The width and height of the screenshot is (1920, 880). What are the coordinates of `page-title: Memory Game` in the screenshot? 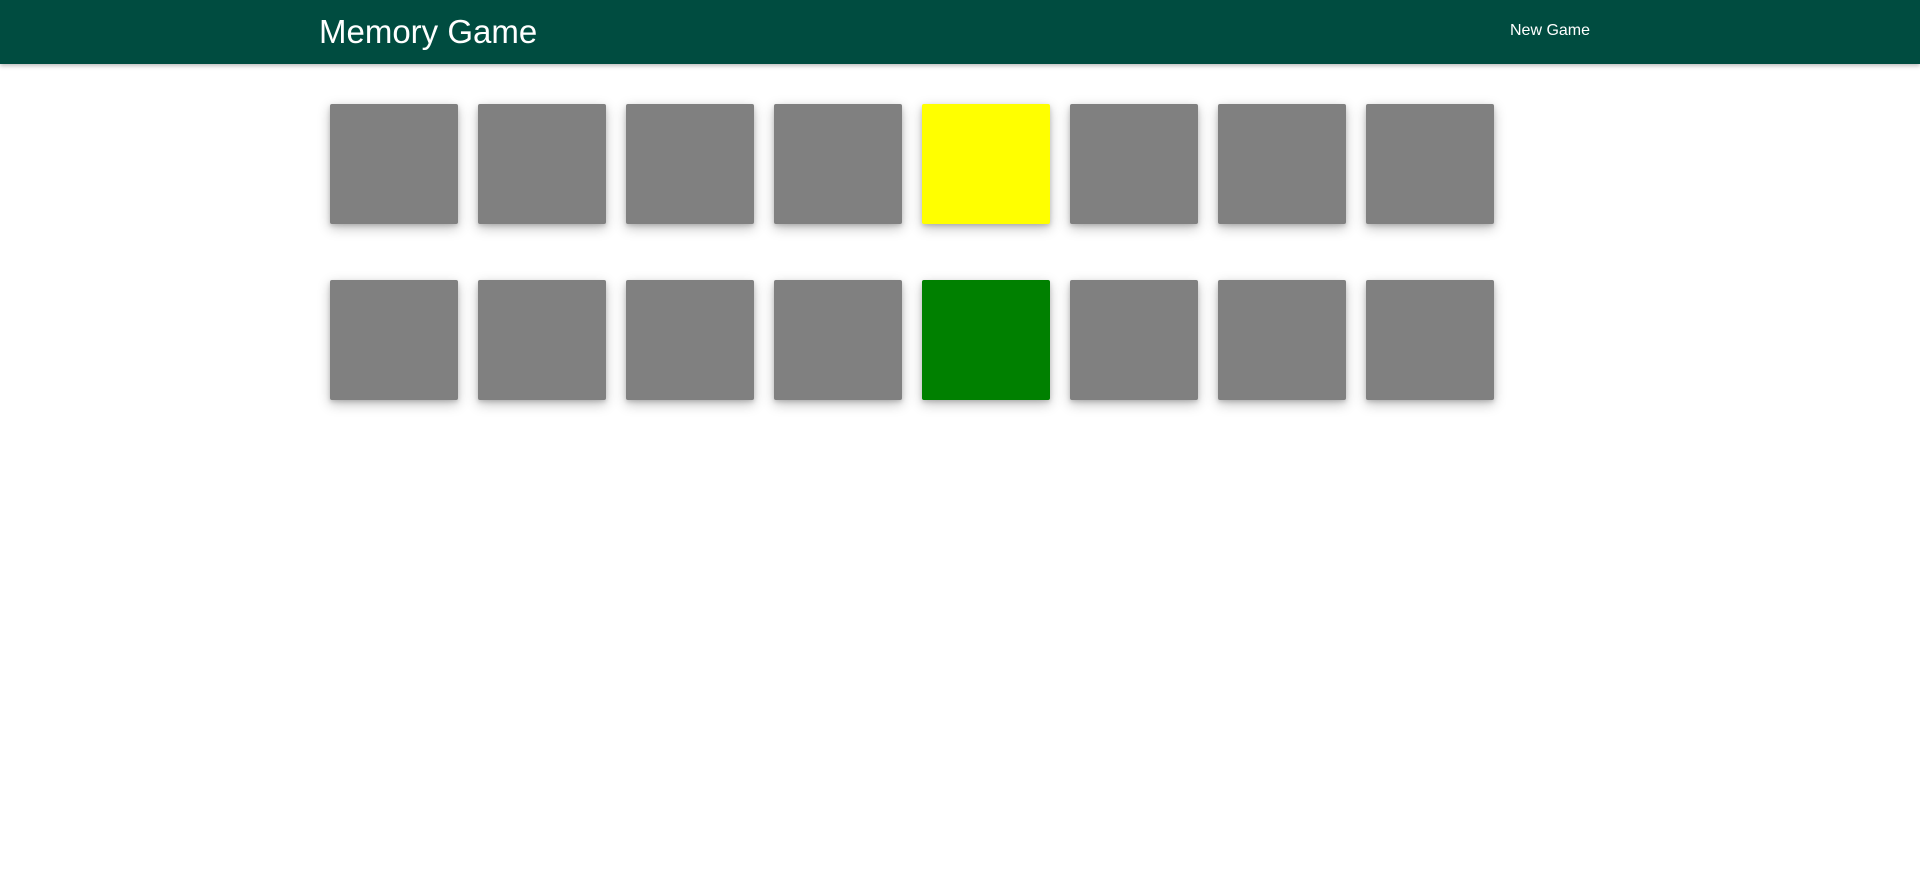 It's located at (428, 31).